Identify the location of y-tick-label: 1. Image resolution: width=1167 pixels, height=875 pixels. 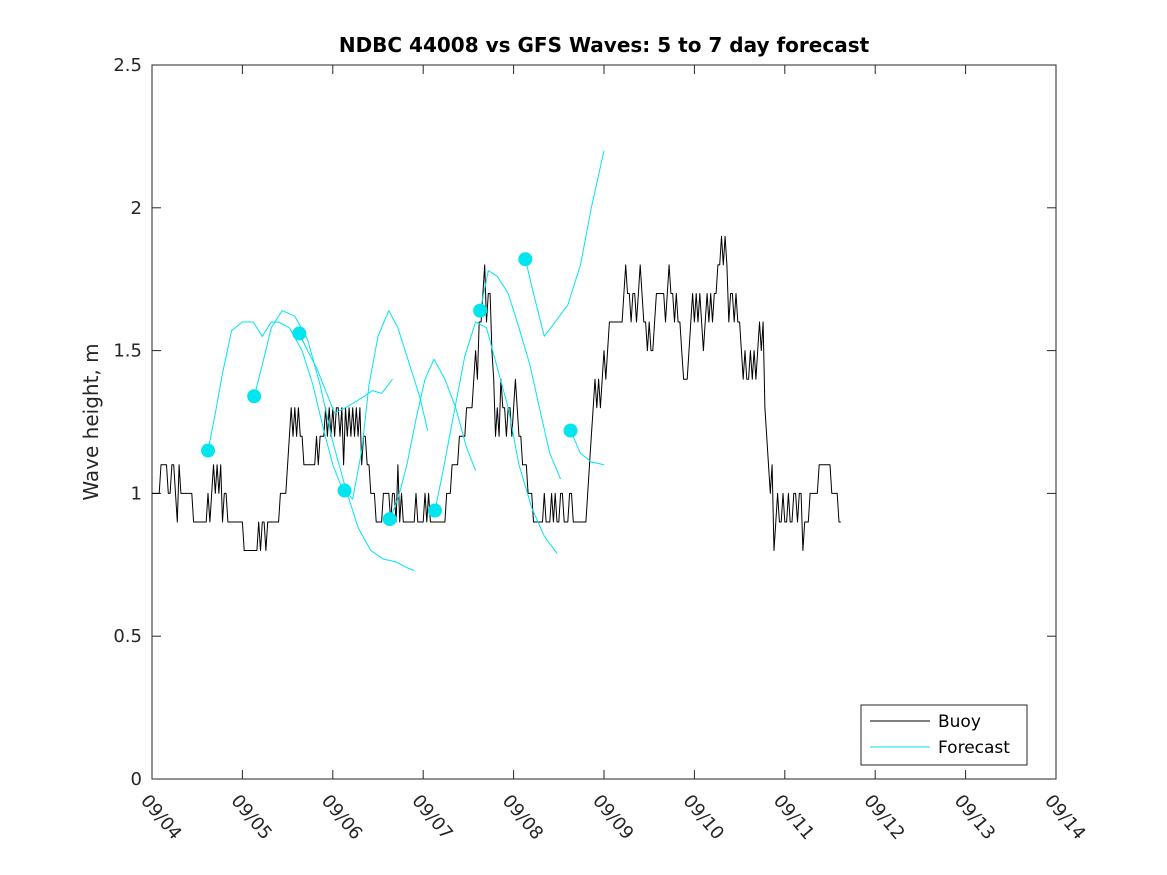
(136, 493).